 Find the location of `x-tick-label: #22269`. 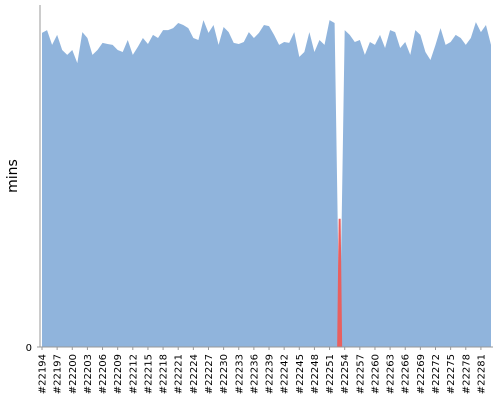

x-tick-label: #22269 is located at coordinates (421, 374).